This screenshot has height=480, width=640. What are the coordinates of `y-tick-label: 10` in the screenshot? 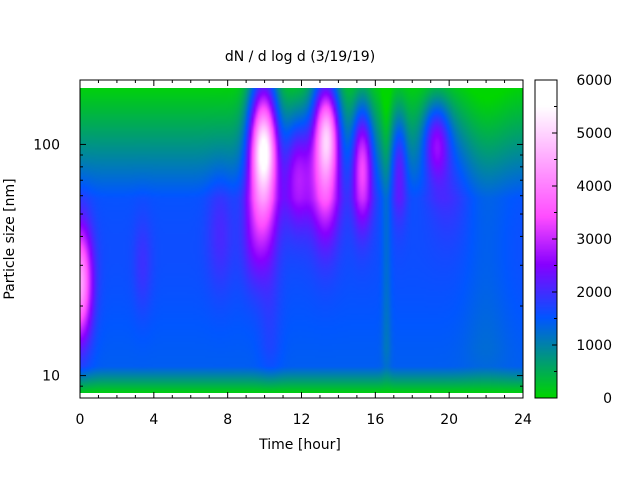 It's located at (51, 377).